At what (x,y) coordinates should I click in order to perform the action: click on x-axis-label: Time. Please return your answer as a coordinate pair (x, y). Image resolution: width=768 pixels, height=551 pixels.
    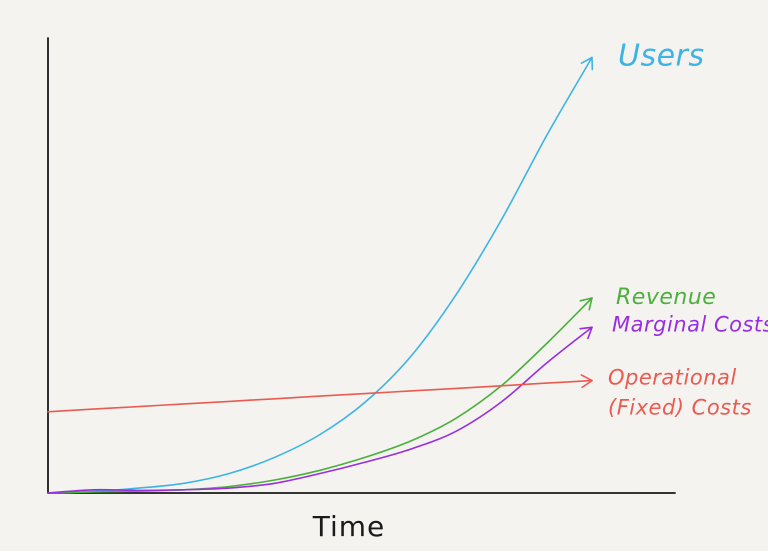
    Looking at the image, I should click on (349, 526).